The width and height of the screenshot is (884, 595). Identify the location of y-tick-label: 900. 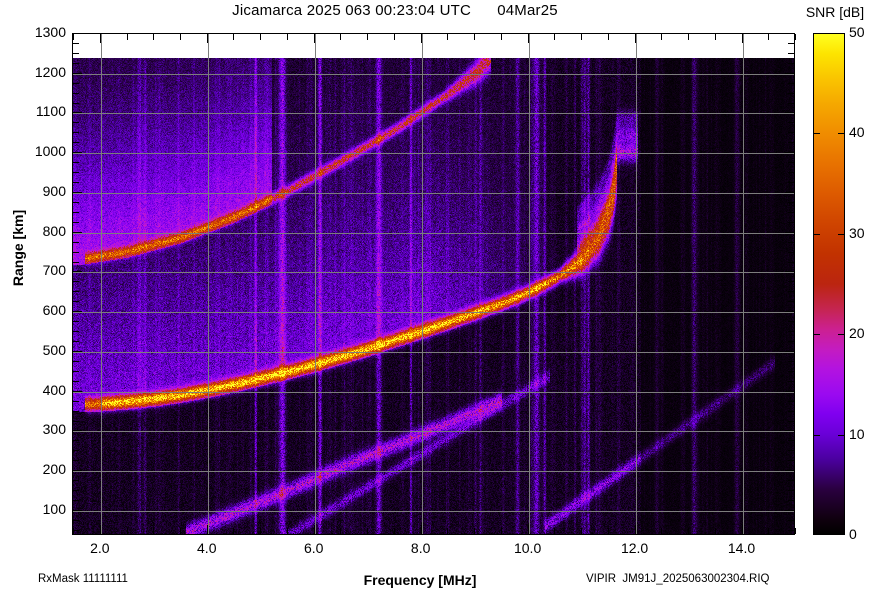
(54, 190).